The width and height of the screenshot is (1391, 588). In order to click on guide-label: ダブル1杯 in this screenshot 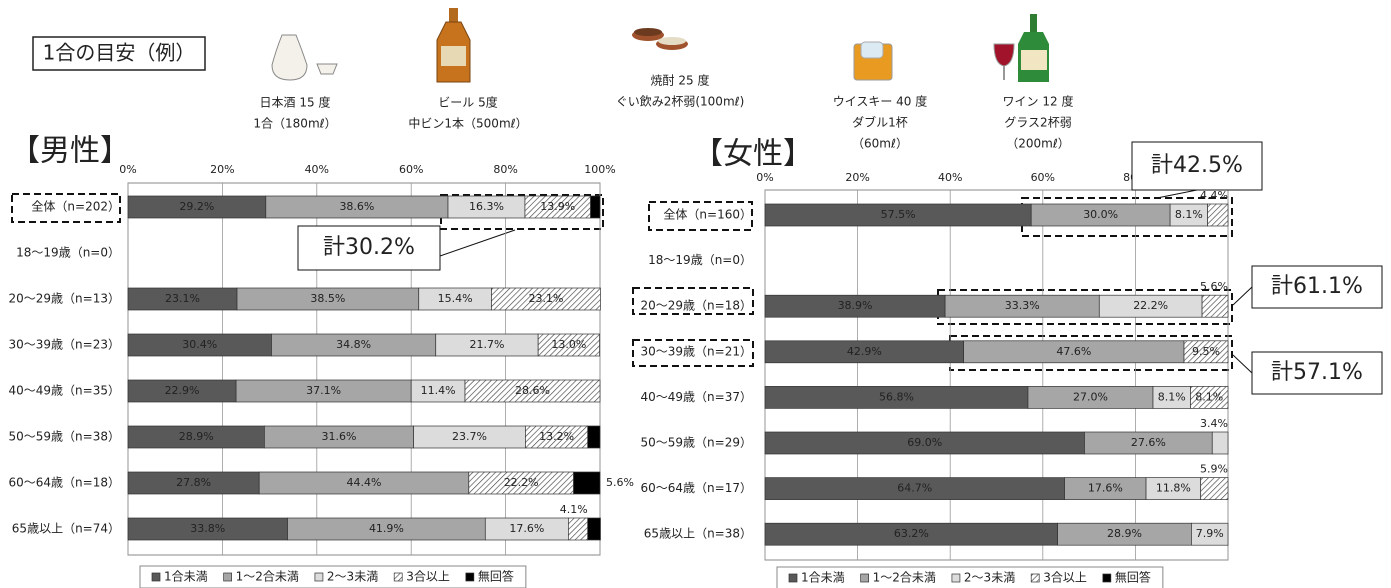, I will do `click(880, 122)`.